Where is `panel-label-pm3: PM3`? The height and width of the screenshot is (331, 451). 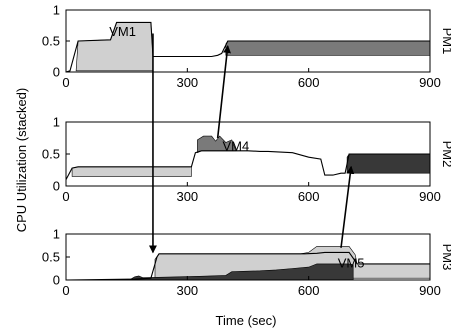 panel-label-pm3: PM3 is located at coordinates (445, 257).